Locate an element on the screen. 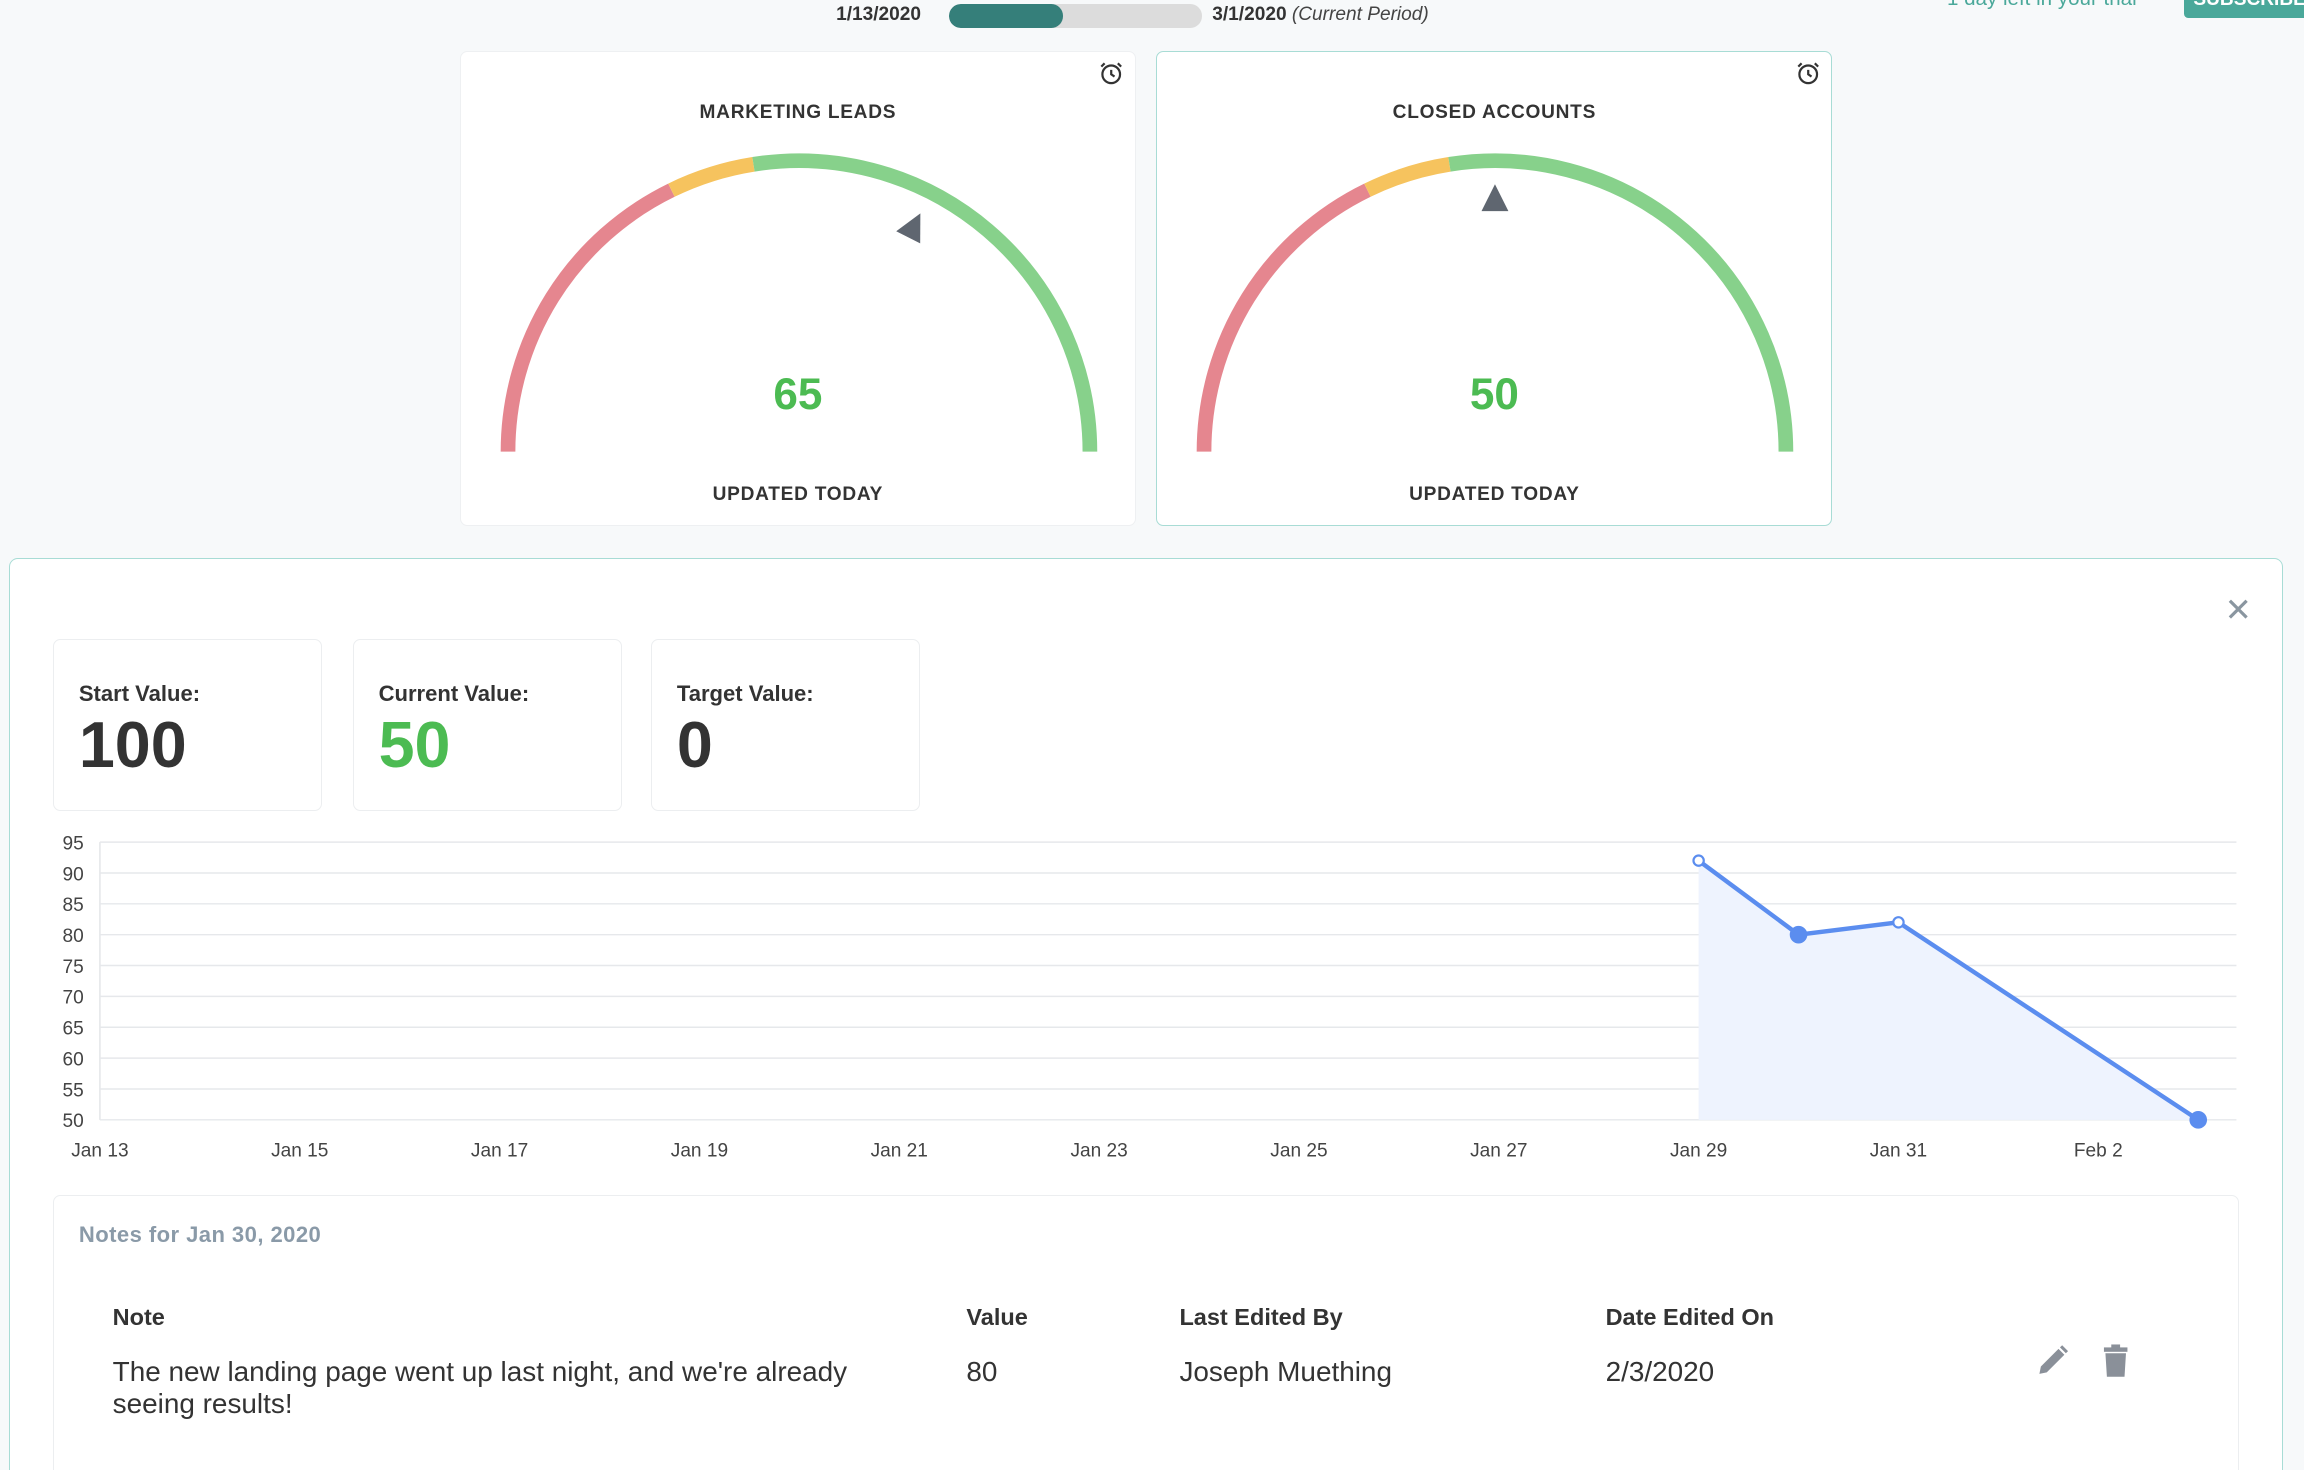 This screenshot has height=1470, width=2304. y-tick-label: 55 is located at coordinates (73, 1090).